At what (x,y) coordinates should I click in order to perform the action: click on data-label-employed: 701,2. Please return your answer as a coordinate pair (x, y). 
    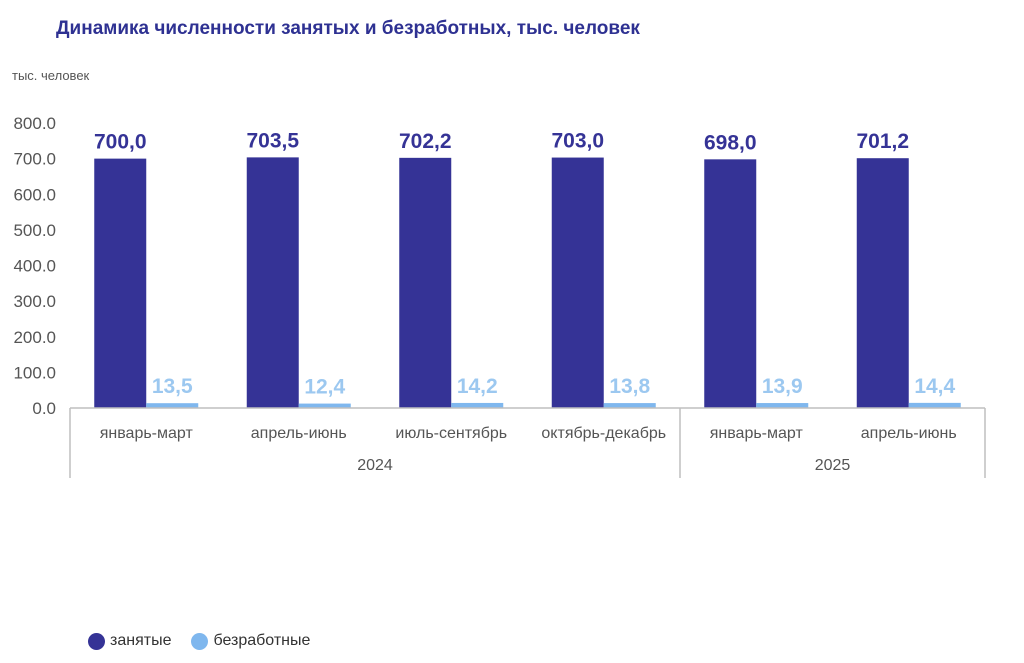
    Looking at the image, I should click on (882, 141).